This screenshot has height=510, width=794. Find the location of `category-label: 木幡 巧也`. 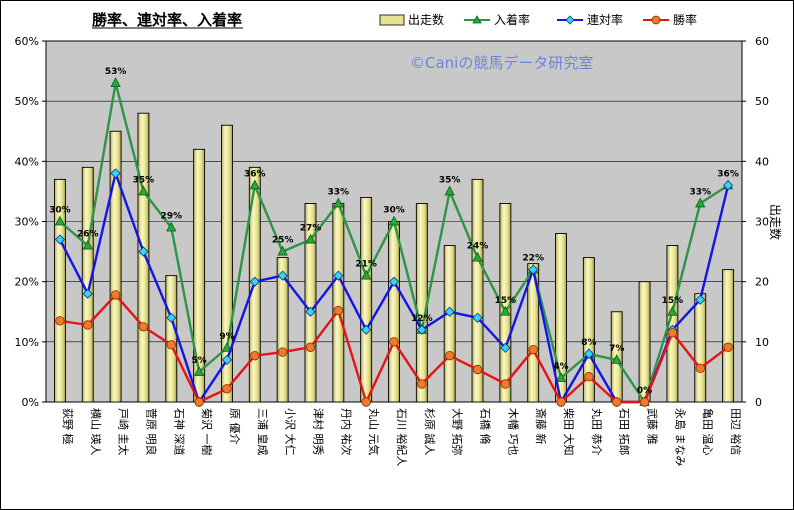

category-label: 木幡 巧也 is located at coordinates (513, 432).